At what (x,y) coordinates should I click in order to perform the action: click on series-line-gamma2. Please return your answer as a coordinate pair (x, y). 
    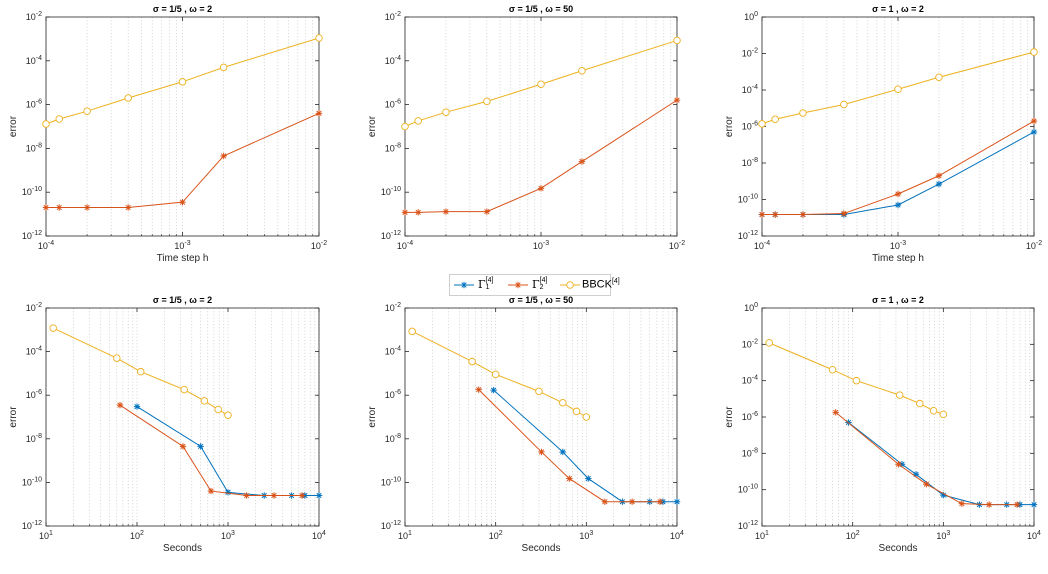
    Looking at the image, I should click on (926, 458).